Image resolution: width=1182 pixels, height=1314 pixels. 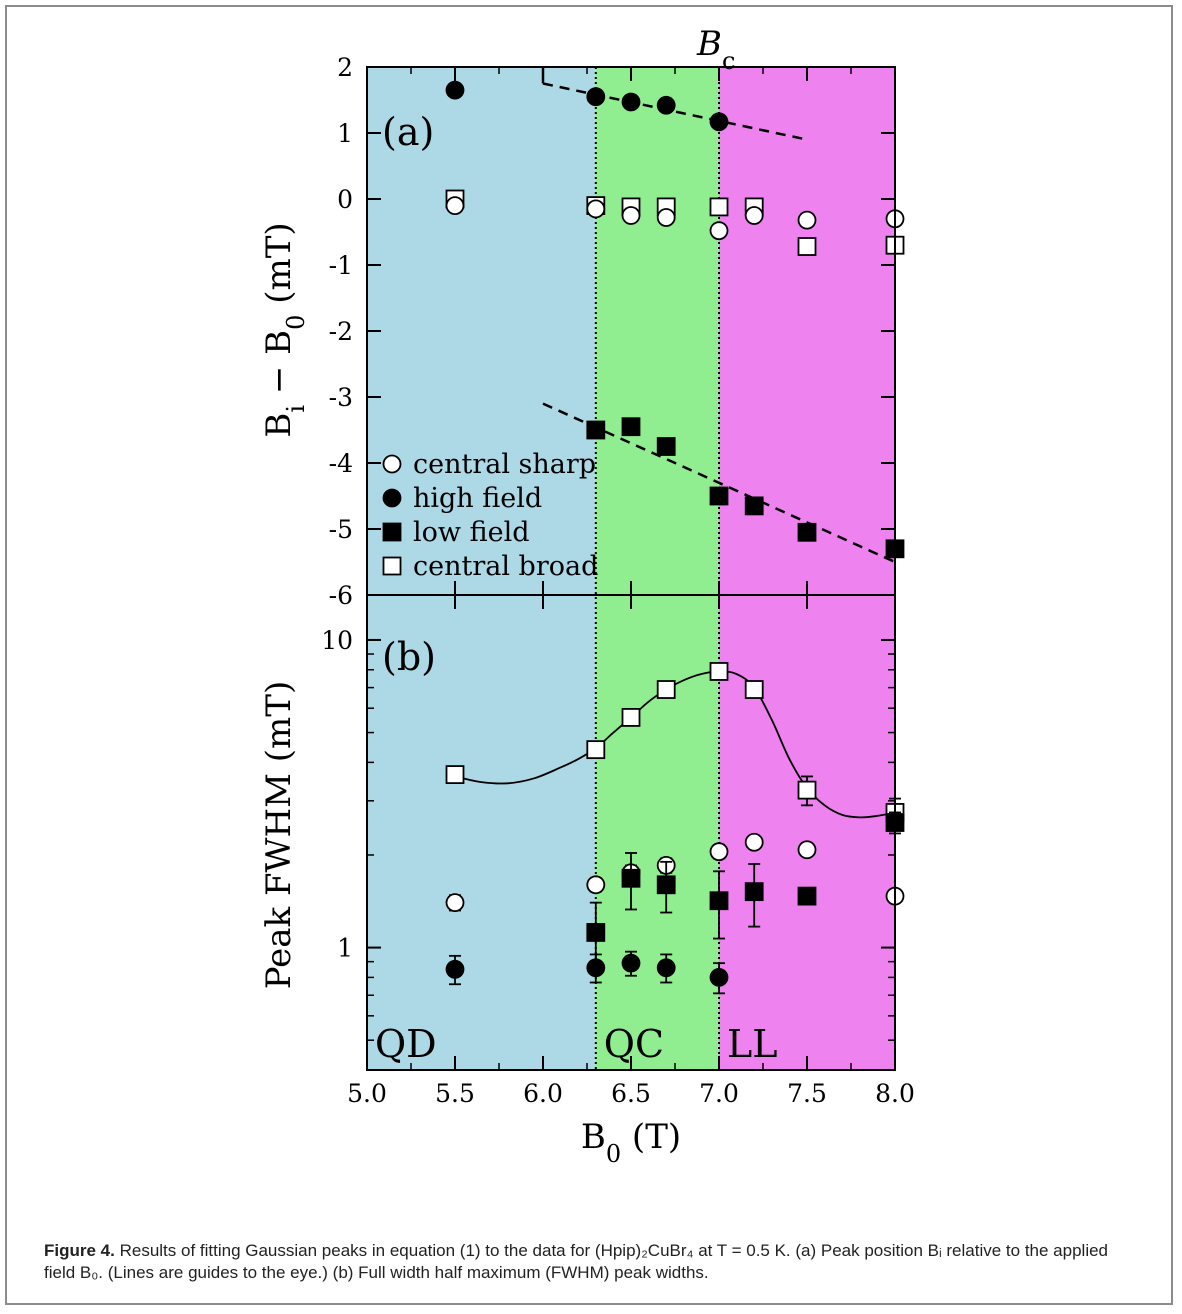 I want to click on region-qd, so click(x=481, y=568).